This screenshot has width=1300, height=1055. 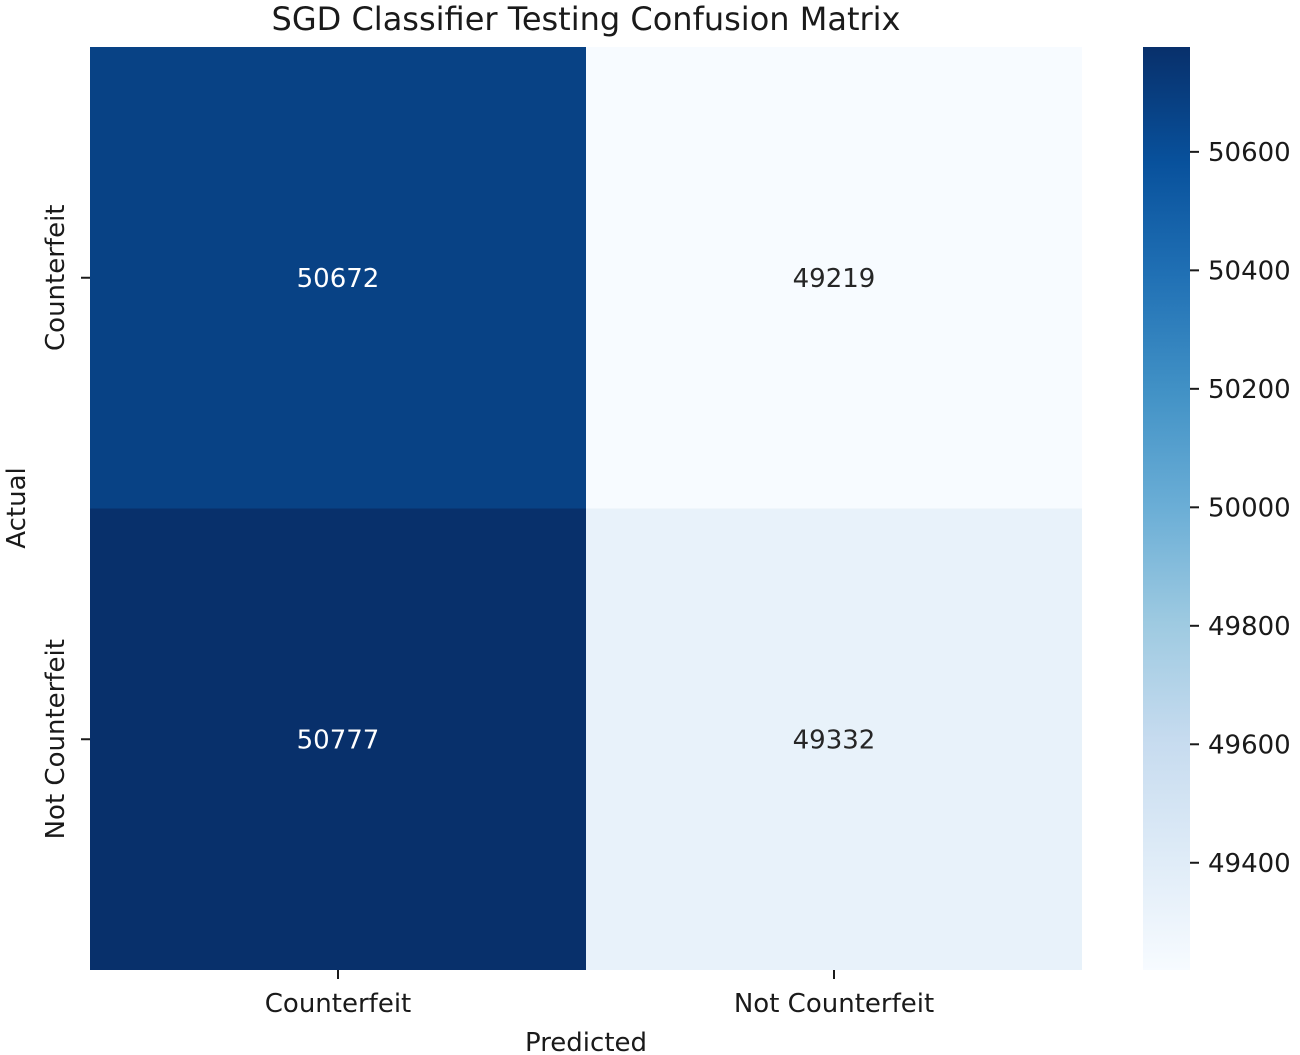 What do you see at coordinates (17, 507) in the screenshot?
I see `y-axis-label: Actual` at bounding box center [17, 507].